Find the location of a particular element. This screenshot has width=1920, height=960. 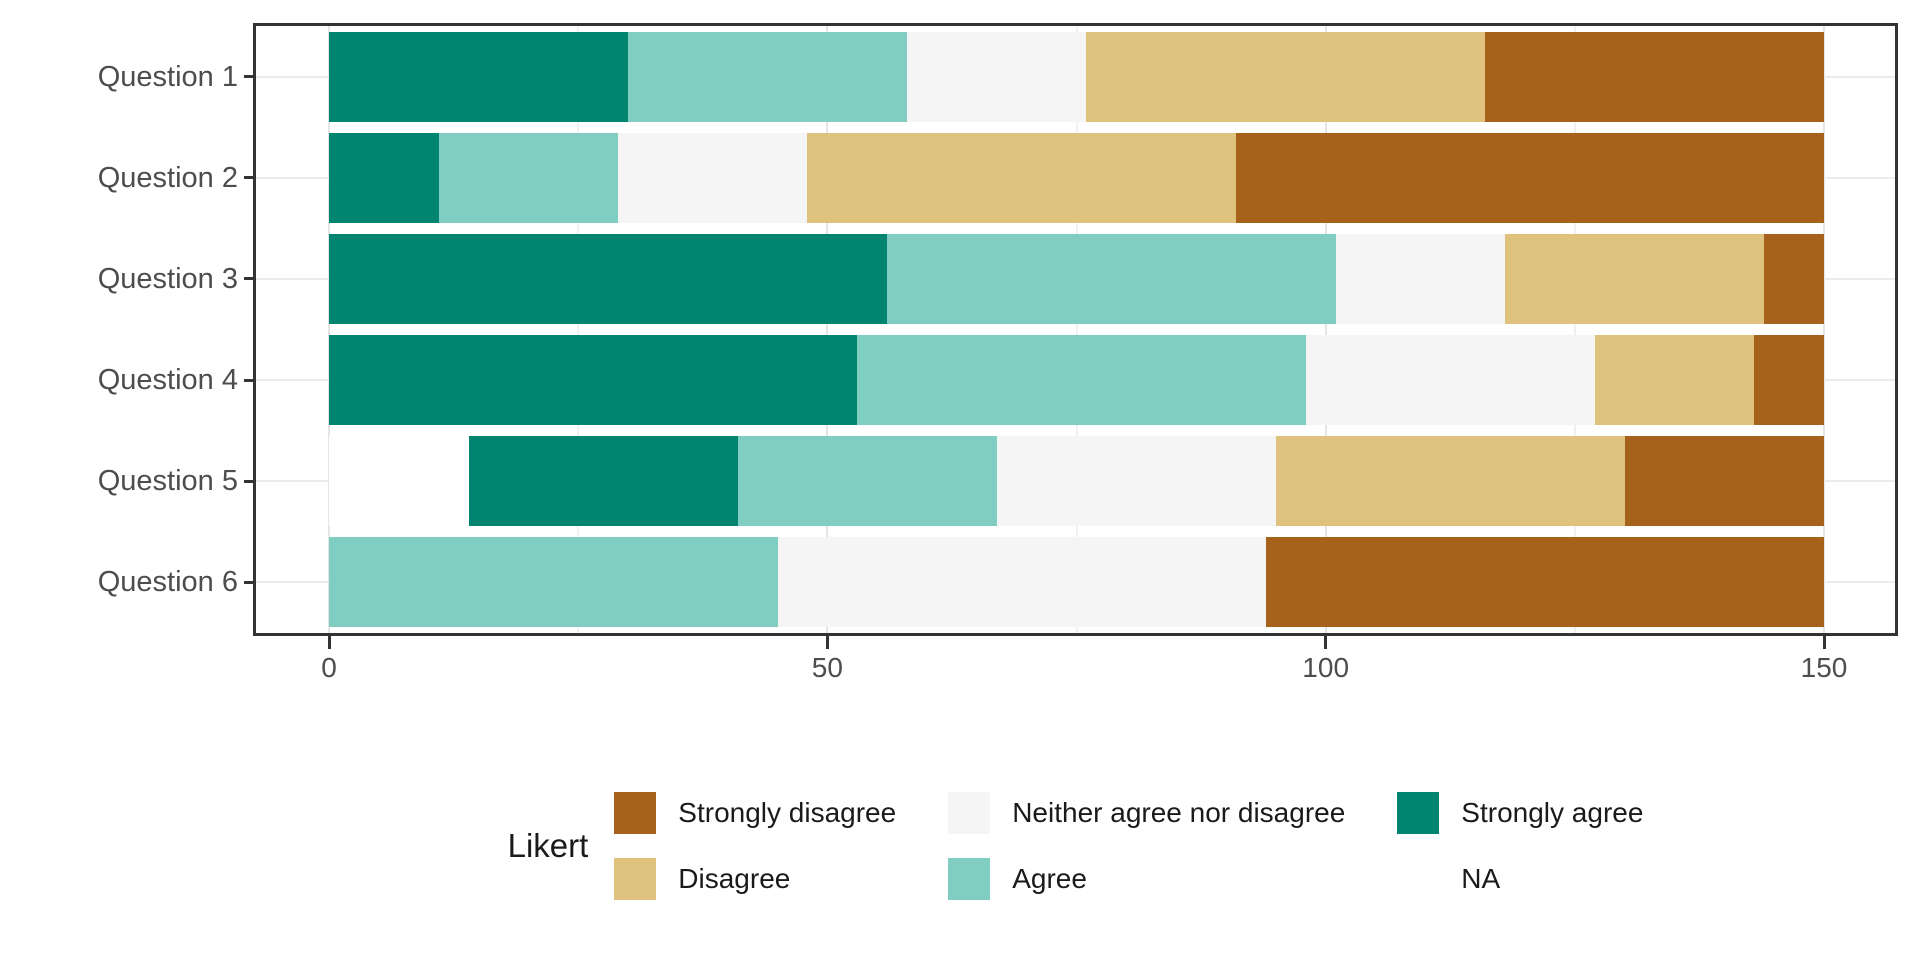

legend-item: Disagree is located at coordinates (755, 879).